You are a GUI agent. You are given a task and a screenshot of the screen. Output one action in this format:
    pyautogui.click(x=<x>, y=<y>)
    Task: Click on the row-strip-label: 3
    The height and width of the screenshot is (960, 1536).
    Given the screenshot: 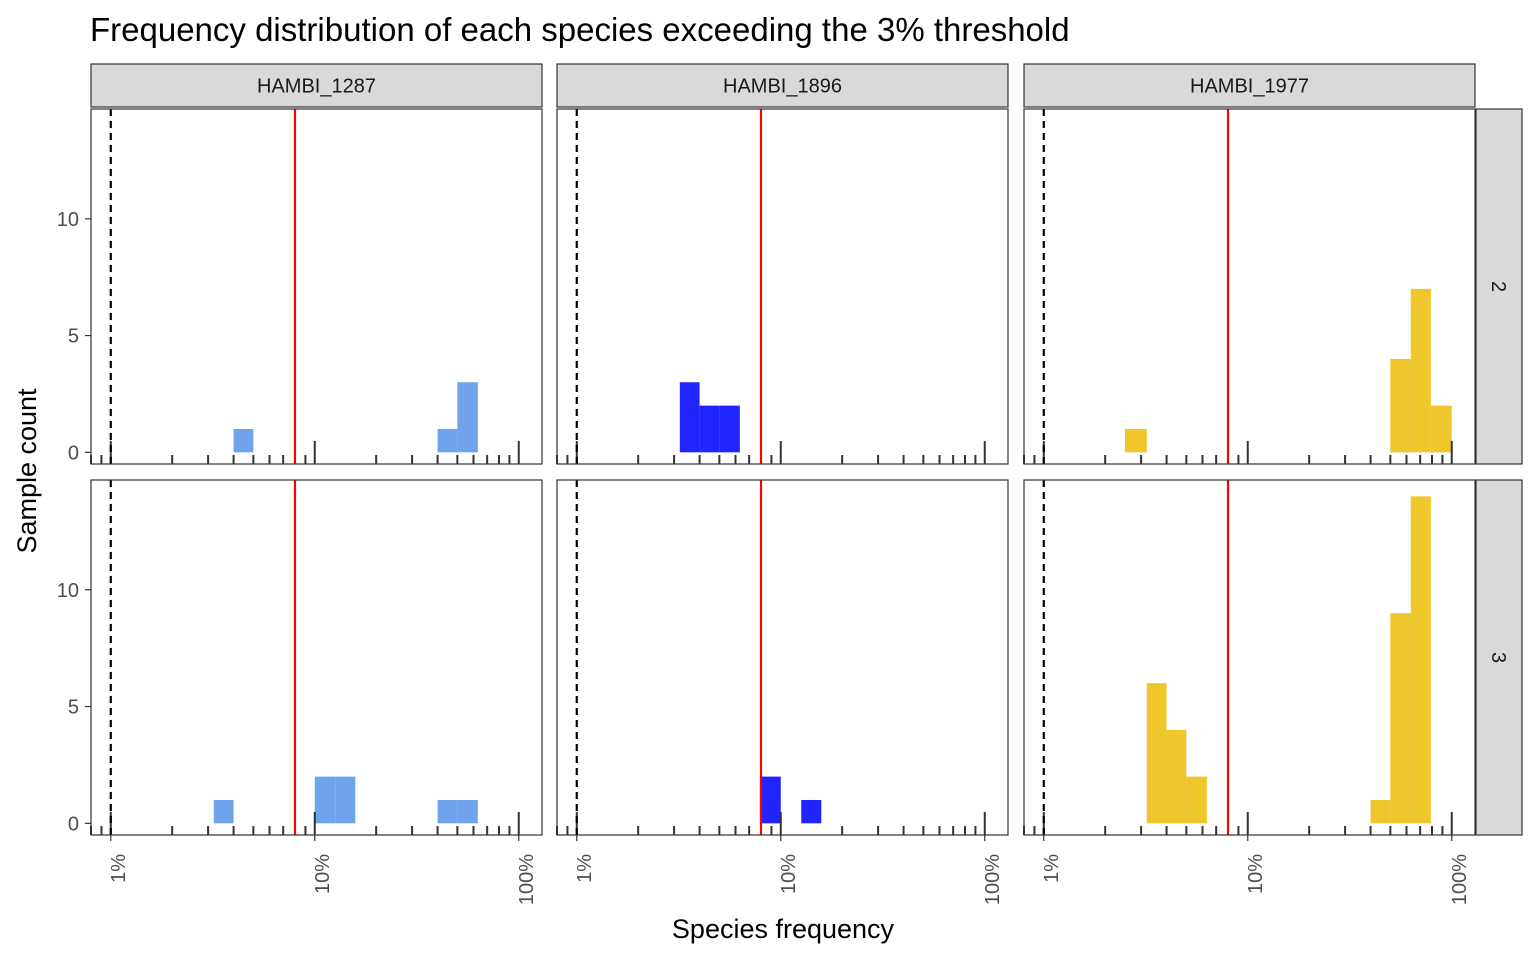 What is the action you would take?
    pyautogui.click(x=1498, y=657)
    